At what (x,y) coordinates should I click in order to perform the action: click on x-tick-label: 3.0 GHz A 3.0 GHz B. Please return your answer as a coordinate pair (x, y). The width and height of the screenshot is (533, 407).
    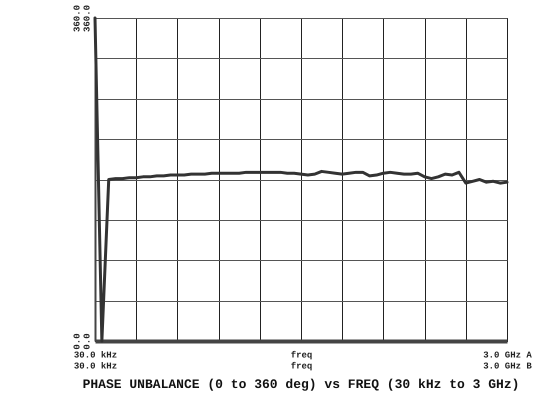
    Looking at the image, I should click on (507, 361).